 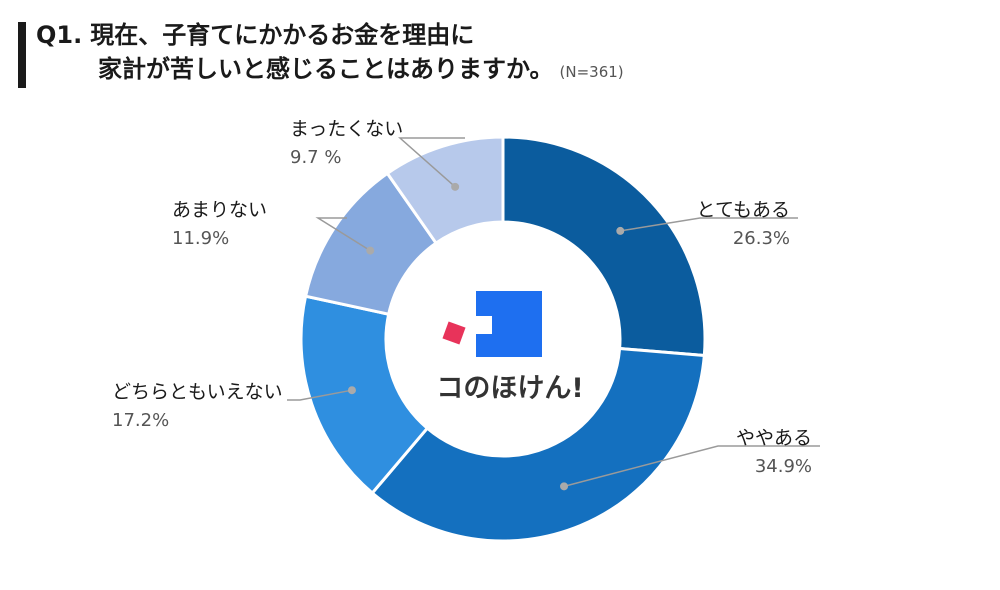 I want to click on value-label: 34.9%, so click(x=783, y=466).